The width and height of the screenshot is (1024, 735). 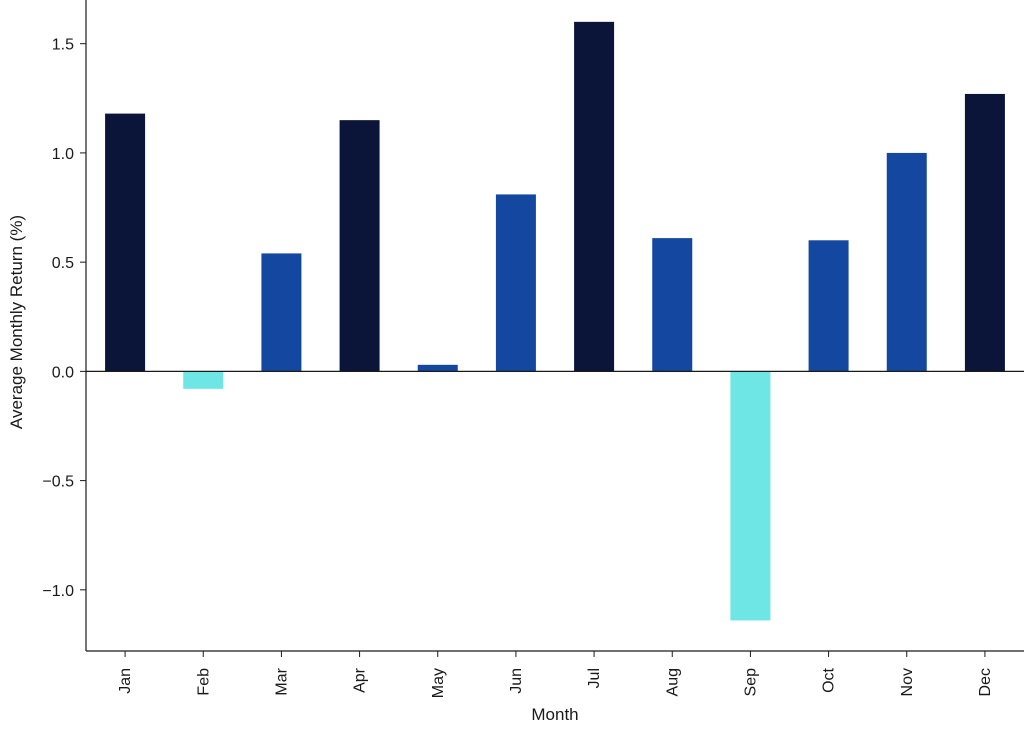 What do you see at coordinates (125, 242) in the screenshot?
I see `bar-jan` at bounding box center [125, 242].